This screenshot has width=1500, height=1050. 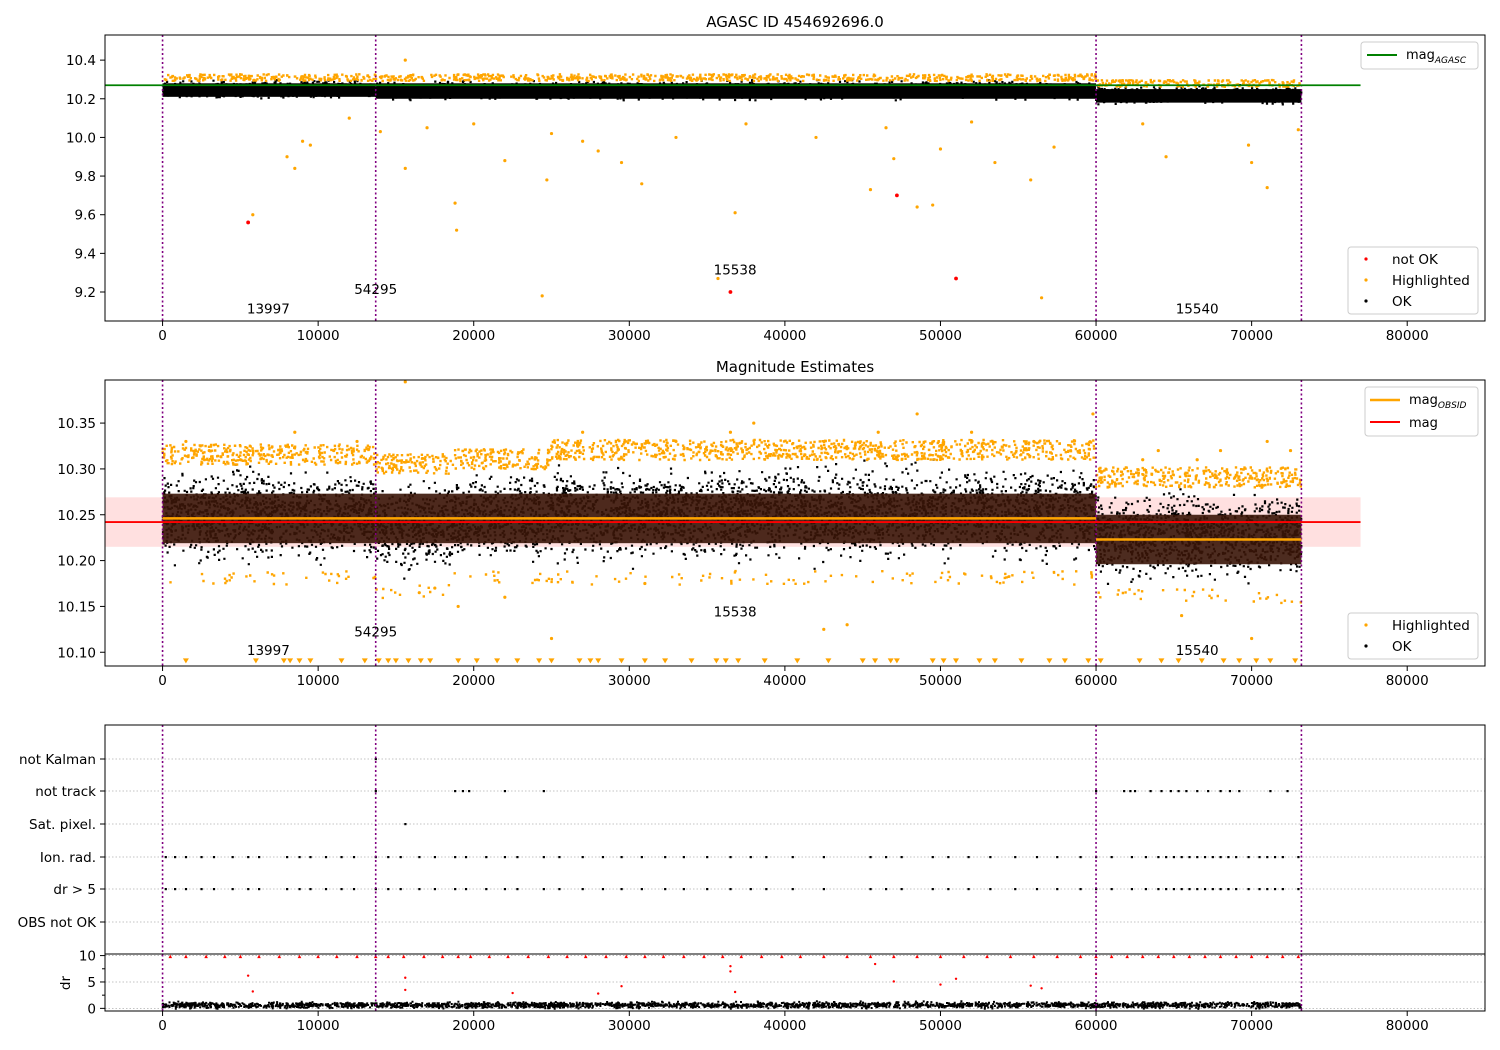 I want to click on not-ok-point, so click(x=248, y=222).